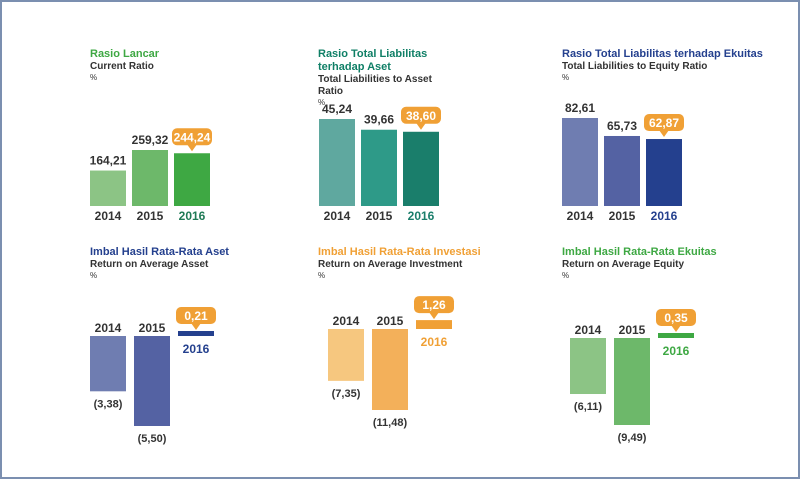 This screenshot has height=479, width=800. What do you see at coordinates (108, 161) in the screenshot?
I see `data-label: 164,21` at bounding box center [108, 161].